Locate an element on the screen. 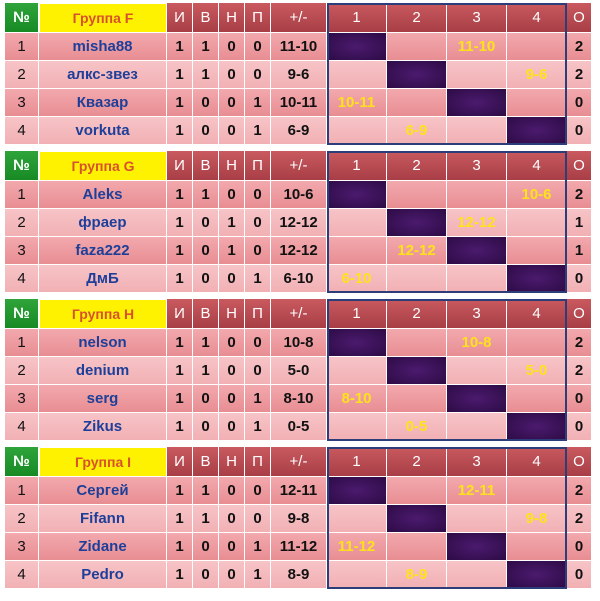 Image resolution: width=600 pixels, height=601 pixels. table-row: 2 denium 1 1 0 0 5-0 5-0 2 is located at coordinates (300, 371).